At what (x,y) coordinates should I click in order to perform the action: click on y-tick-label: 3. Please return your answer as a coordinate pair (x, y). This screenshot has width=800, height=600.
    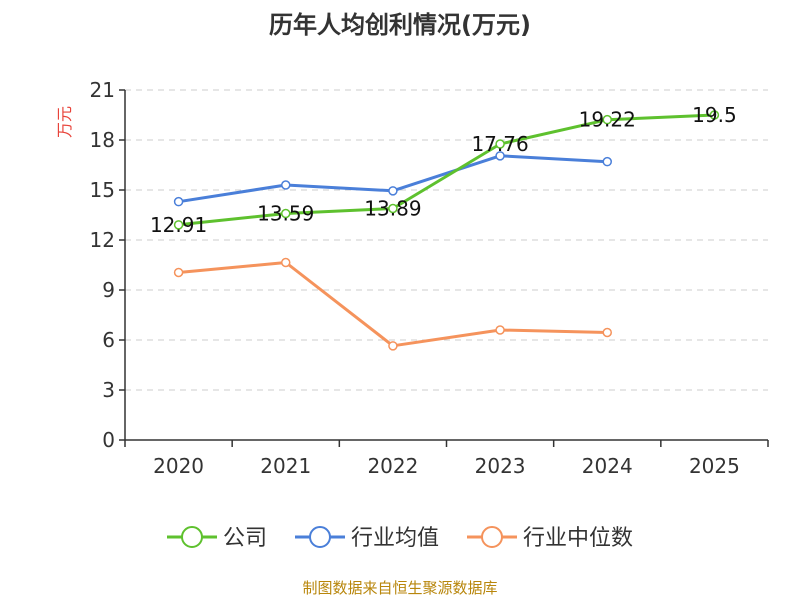
    Looking at the image, I should click on (108, 390).